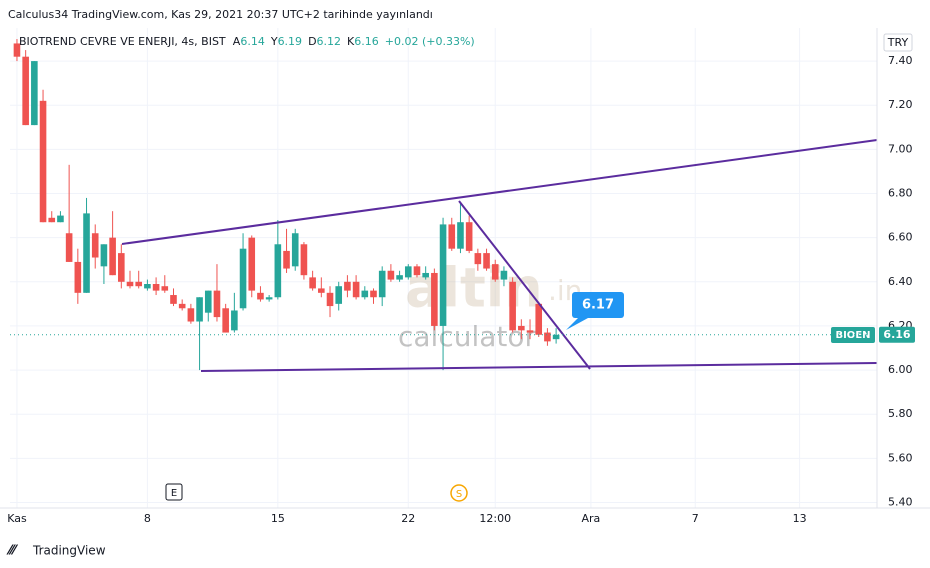 This screenshot has height=568, width=930. Describe the element at coordinates (577, 324) in the screenshot. I see `callout-tail` at that location.